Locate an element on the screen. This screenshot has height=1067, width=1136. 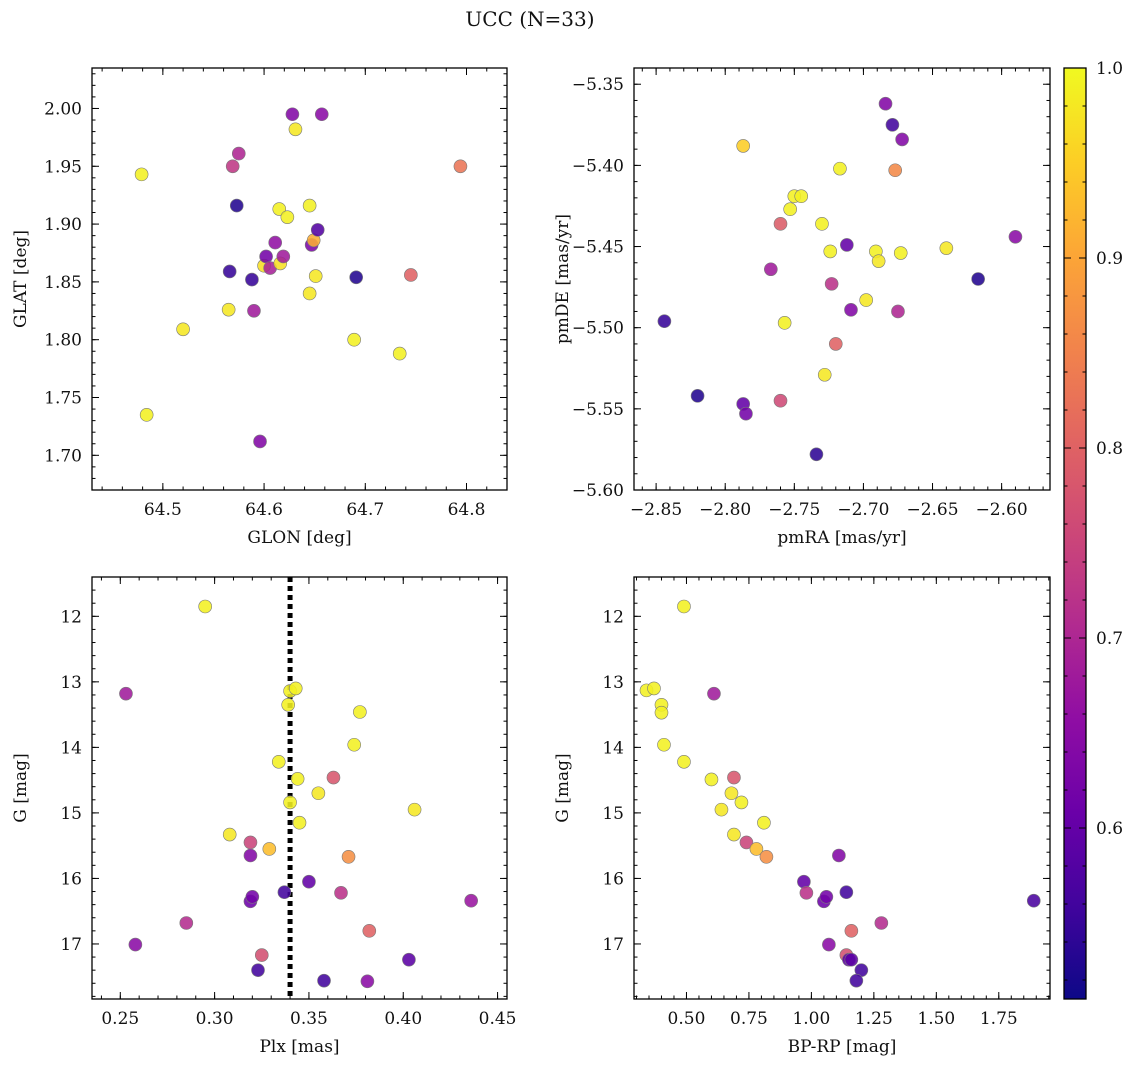
y-tick-label: −5.45 is located at coordinates (598, 248).